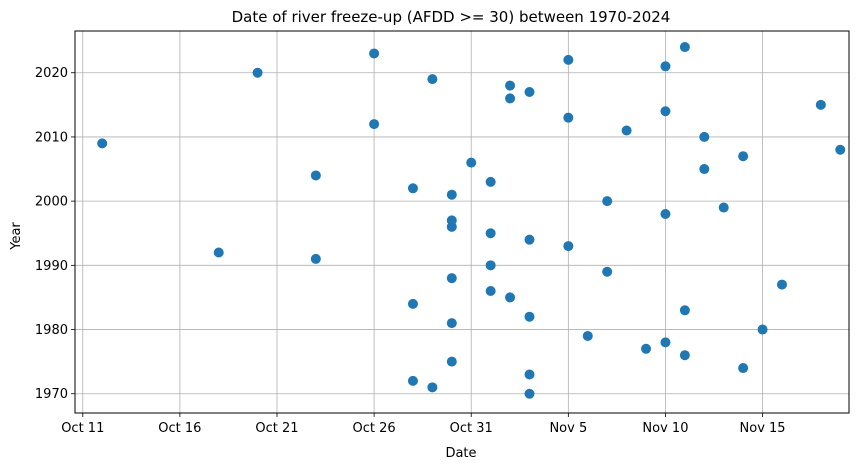  Describe the element at coordinates (763, 428) in the screenshot. I see `x-tick-label: Nov 15` at that location.